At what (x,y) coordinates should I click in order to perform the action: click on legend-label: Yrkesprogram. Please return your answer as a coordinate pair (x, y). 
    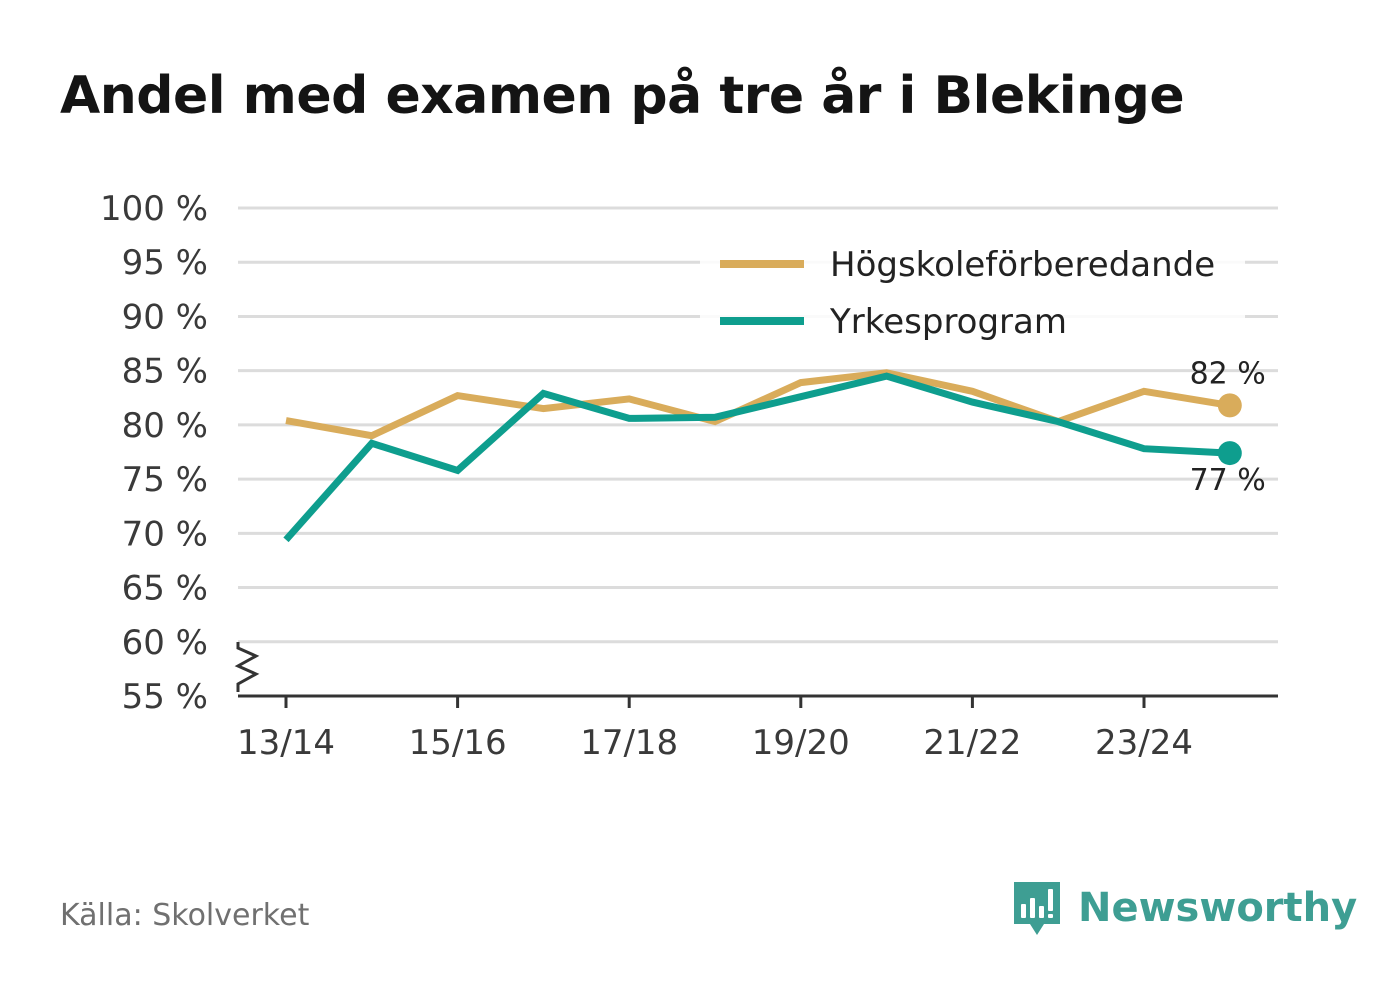
    Looking at the image, I should click on (948, 322).